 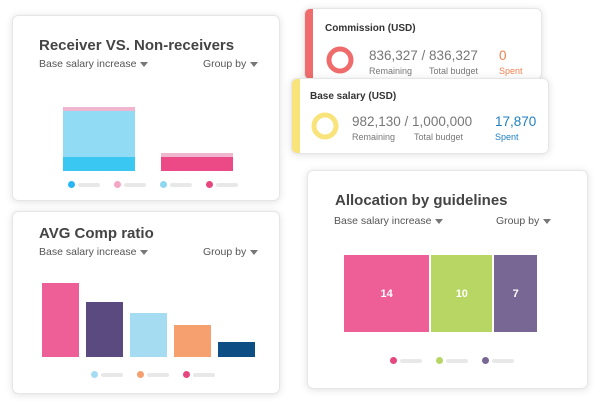 What do you see at coordinates (96, 233) in the screenshot?
I see `avg-comp-card-title: AVG Comp ratio` at bounding box center [96, 233].